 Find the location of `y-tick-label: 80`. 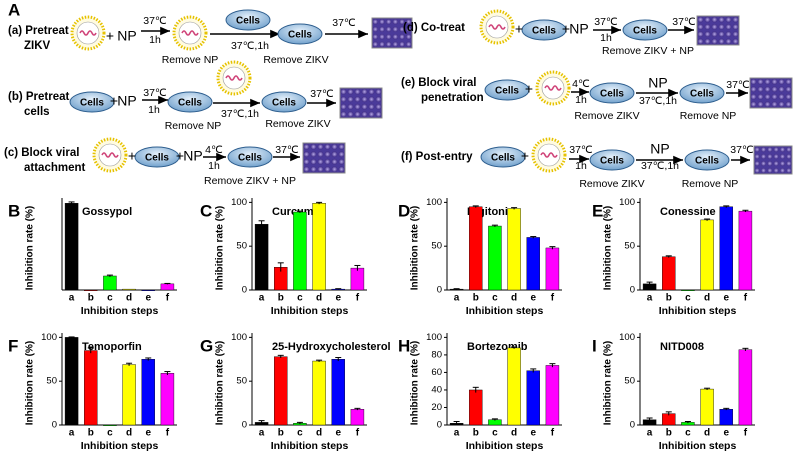

y-tick-label: 80 is located at coordinates (436, 354).